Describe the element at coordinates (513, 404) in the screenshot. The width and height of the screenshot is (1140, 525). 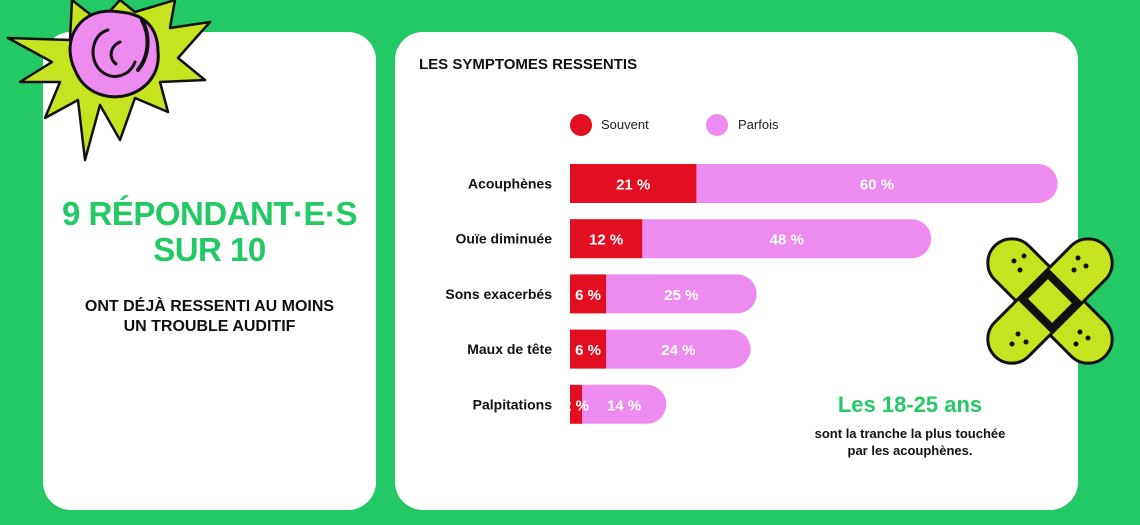
I see `category-label-4: Palpitations` at that location.